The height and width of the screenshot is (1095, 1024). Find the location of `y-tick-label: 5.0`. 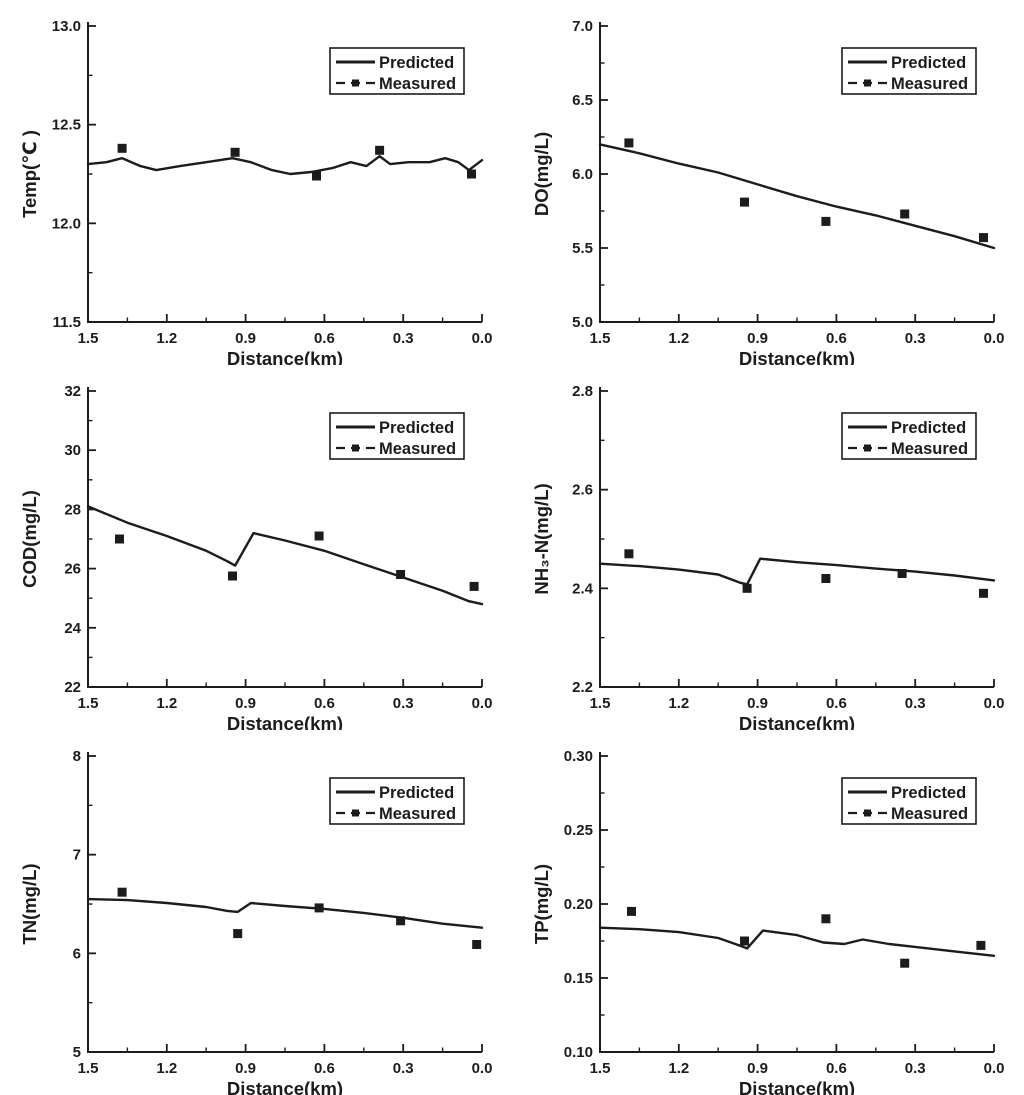

y-tick-label: 5.0 is located at coordinates (582, 322).